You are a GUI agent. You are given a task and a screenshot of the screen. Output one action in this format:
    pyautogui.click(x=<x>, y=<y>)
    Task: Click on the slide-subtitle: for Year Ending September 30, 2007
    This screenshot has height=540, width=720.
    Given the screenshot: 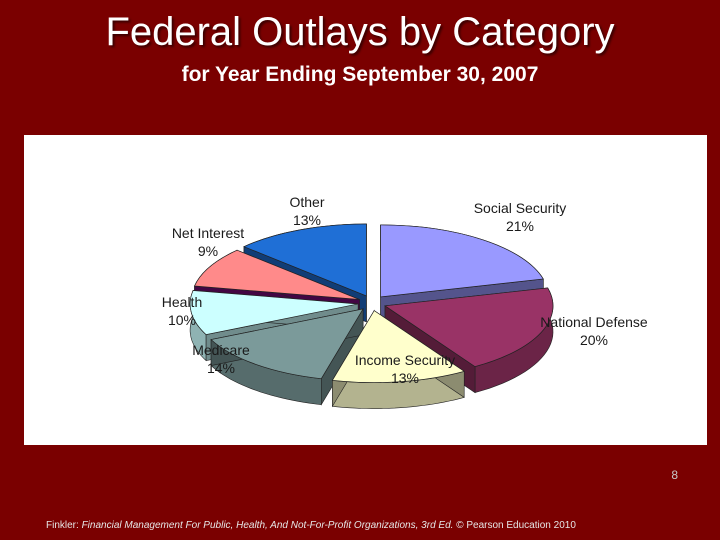 What is the action you would take?
    pyautogui.click(x=360, y=74)
    